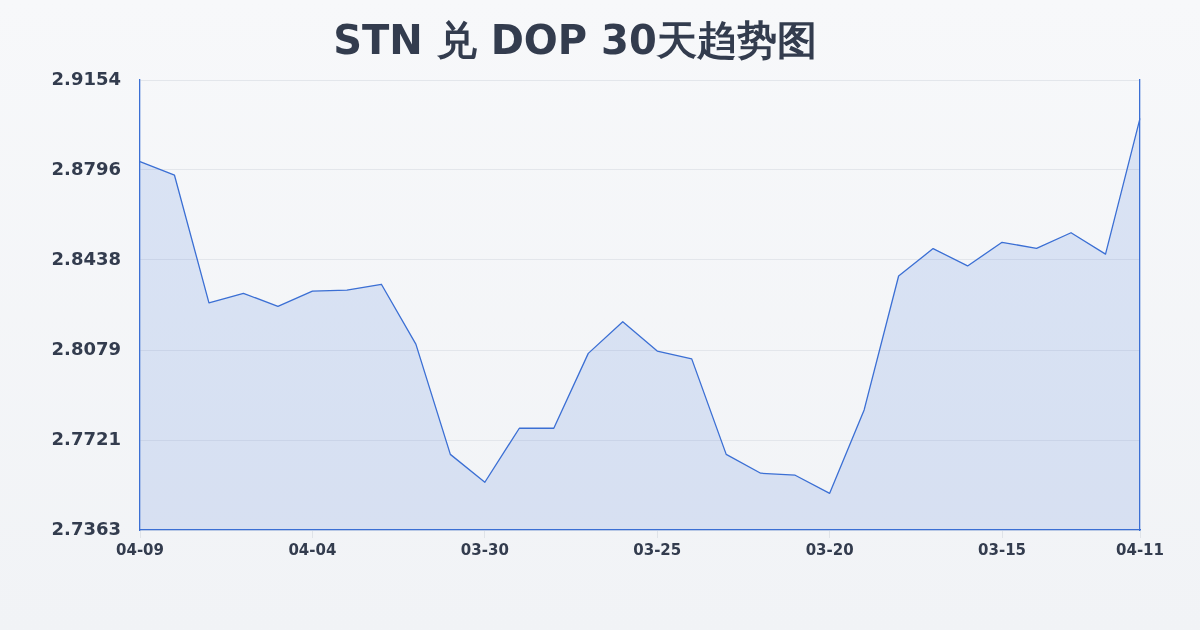 The height and width of the screenshot is (630, 1200). Describe the element at coordinates (1140, 549) in the screenshot. I see `x-tick-label: 04-11` at that location.